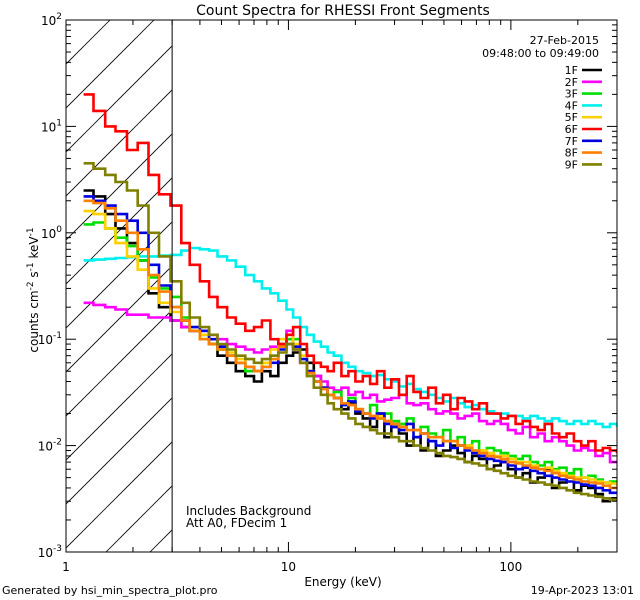 The width and height of the screenshot is (640, 600). What do you see at coordinates (571, 117) in the screenshot?
I see `legend-label-5F: 5F` at bounding box center [571, 117].